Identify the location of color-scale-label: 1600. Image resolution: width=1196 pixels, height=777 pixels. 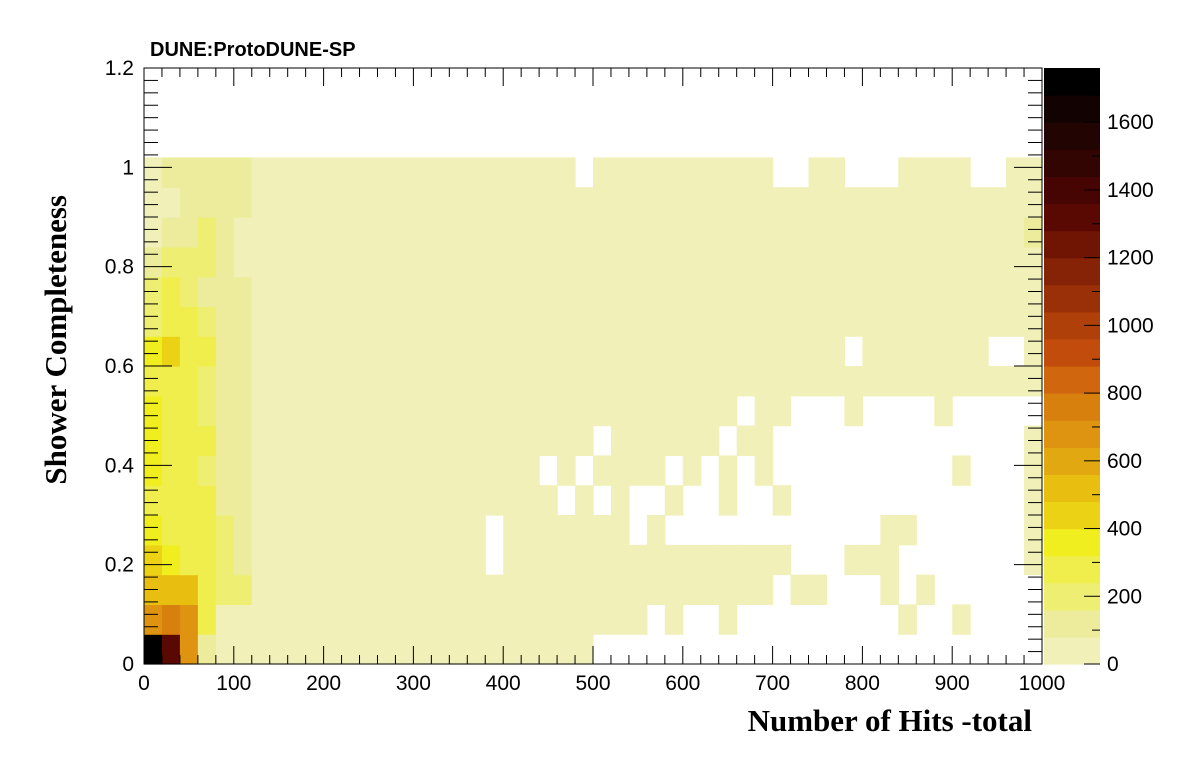
(1130, 122).